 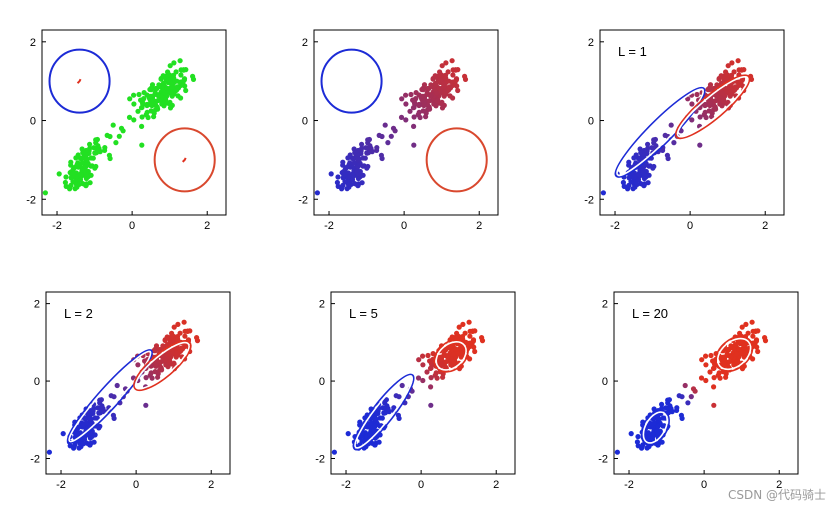 What do you see at coordinates (776, 495) in the screenshot?
I see `watermark: CSDN @代码骑士` at bounding box center [776, 495].